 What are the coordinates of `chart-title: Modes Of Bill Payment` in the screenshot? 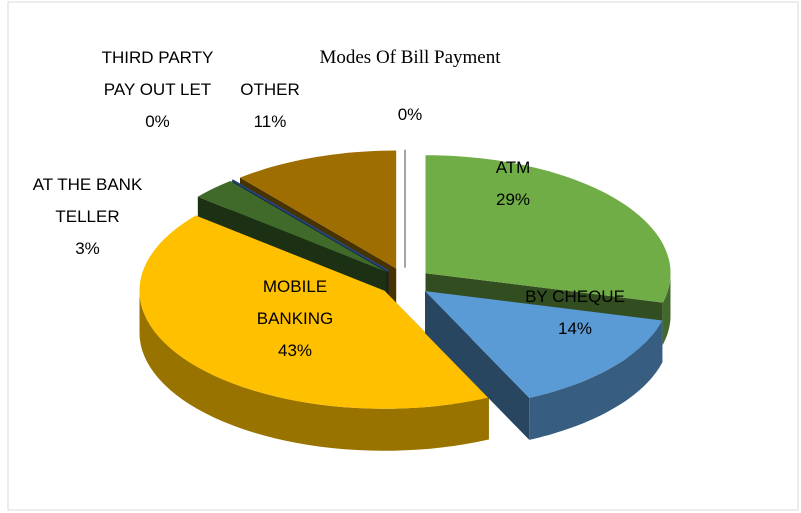 It's located at (410, 57).